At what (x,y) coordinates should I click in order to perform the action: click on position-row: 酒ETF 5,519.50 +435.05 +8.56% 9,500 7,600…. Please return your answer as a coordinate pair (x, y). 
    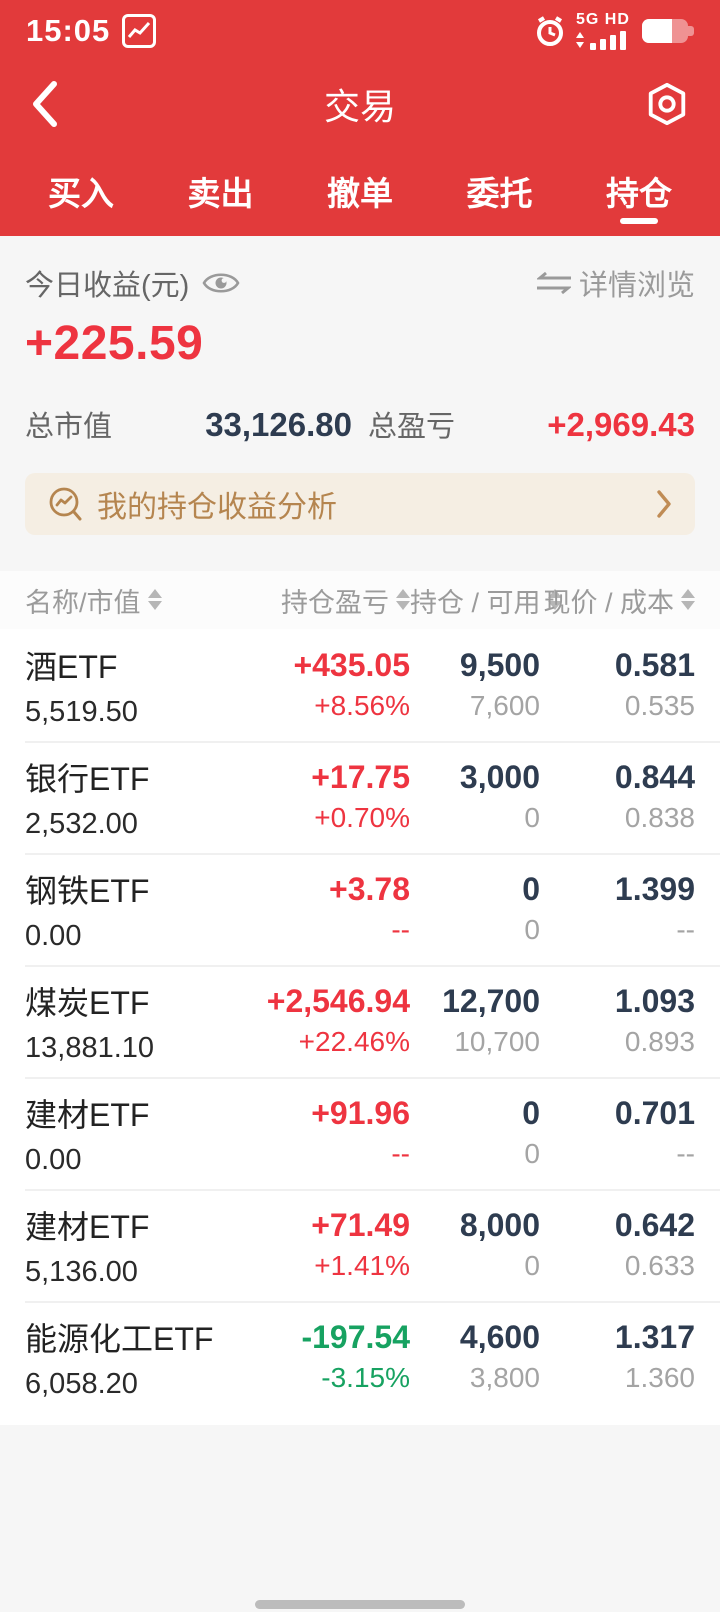
    Looking at the image, I should click on (360, 685).